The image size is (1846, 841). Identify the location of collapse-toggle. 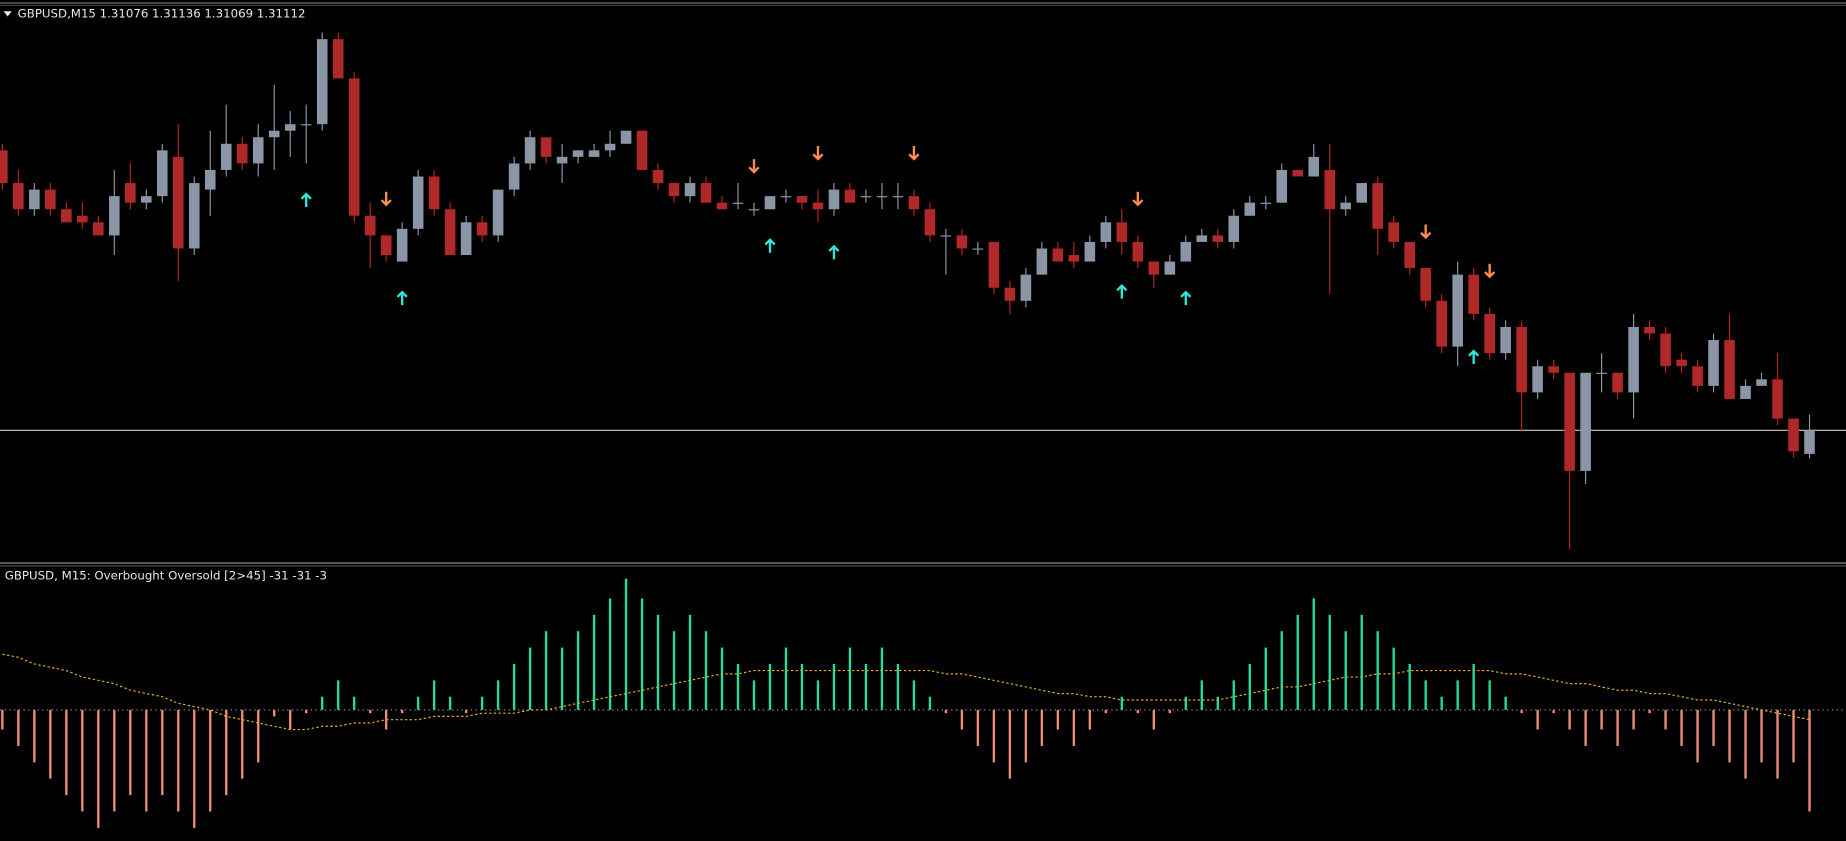
(7, 14).